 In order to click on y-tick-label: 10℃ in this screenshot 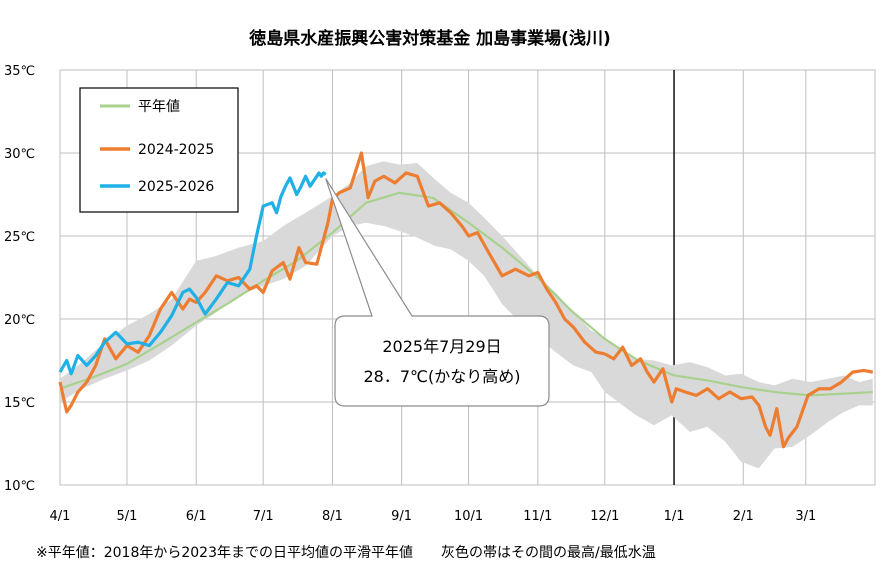, I will do `click(19, 486)`.